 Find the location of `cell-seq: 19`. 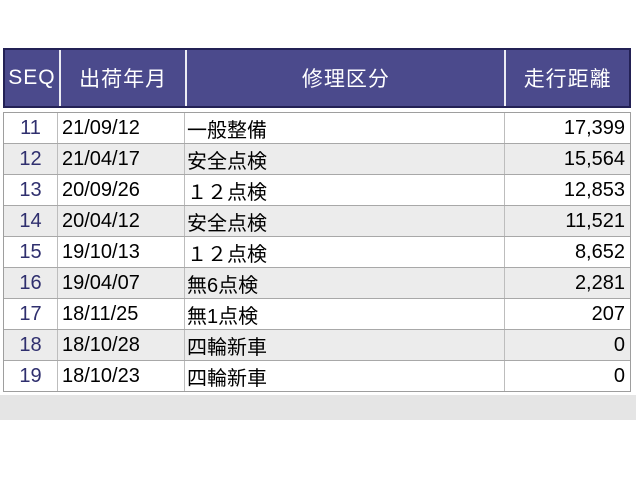

cell-seq: 19 is located at coordinates (31, 376).